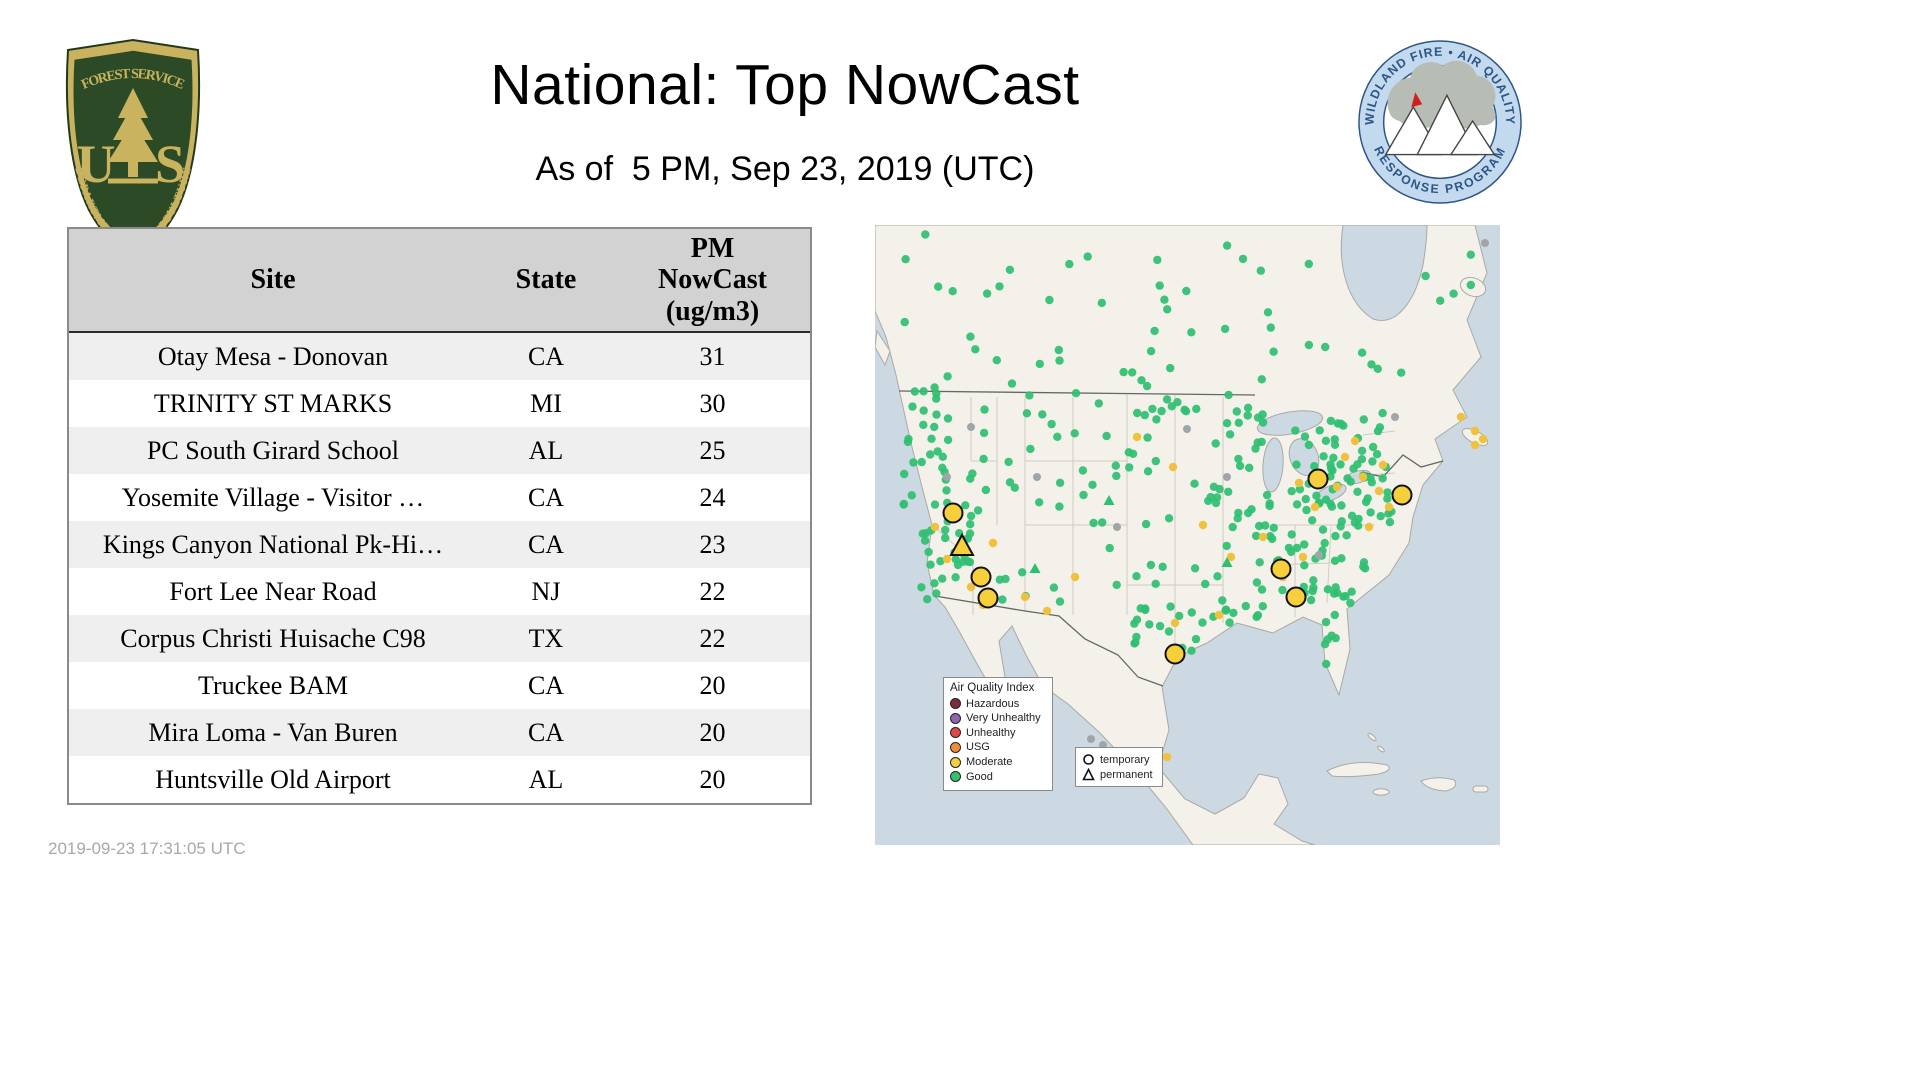  I want to click on col-header-pm-nowcast: PM NowCast (ug/m3), so click(712, 281).